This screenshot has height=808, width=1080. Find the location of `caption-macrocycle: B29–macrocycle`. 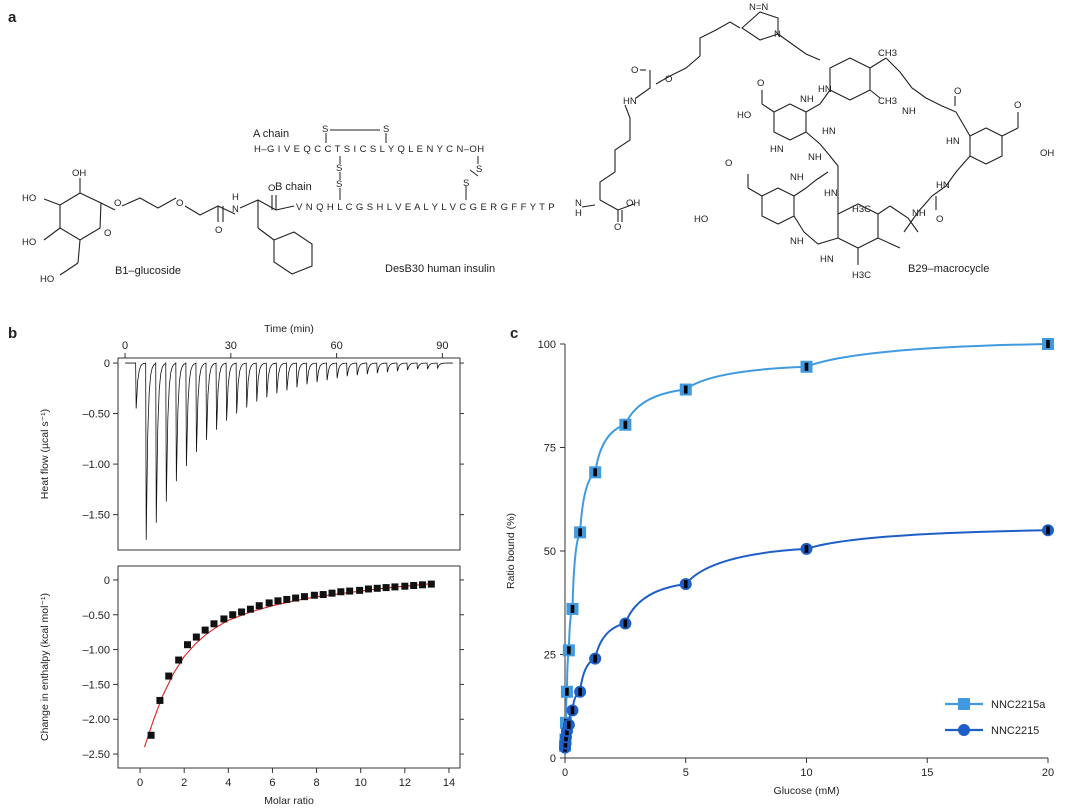

caption-macrocycle: B29–macrocycle is located at coordinates (948, 269).